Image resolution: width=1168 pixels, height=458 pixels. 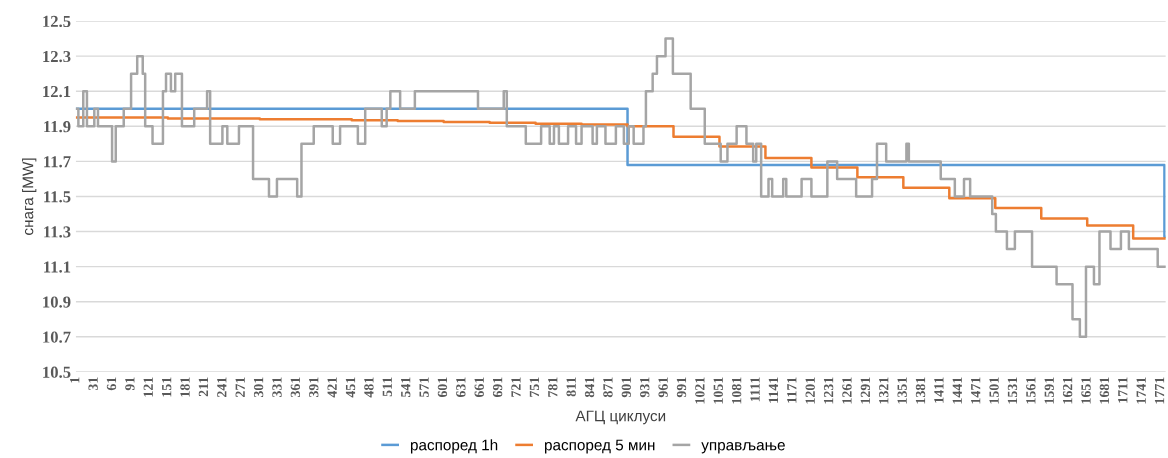 I want to click on legend-label: распоред 5 мин, so click(x=599, y=446).